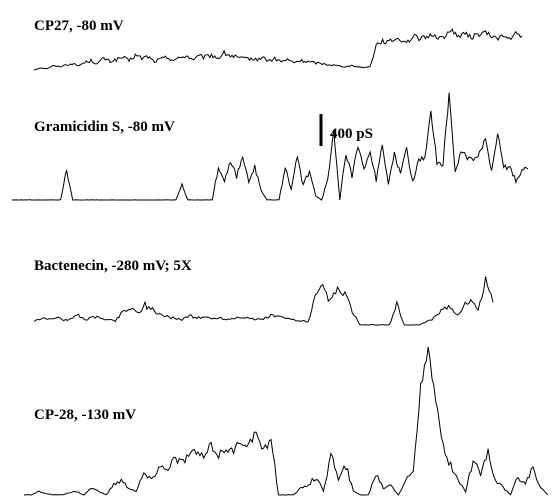 This screenshot has height=500, width=560. Describe the element at coordinates (104, 127) in the screenshot. I see `trace-label-gramicidin: Gramicidin S, -80 mV` at that location.